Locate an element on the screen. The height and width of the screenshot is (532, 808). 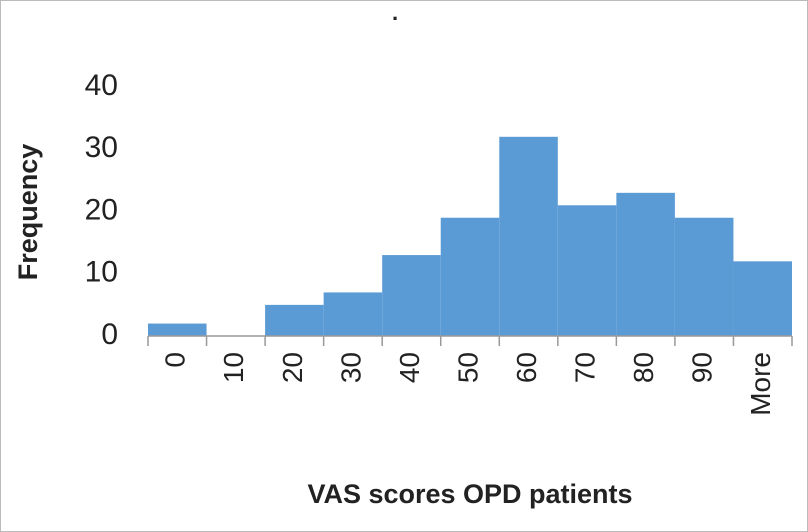
chart-title: . is located at coordinates (395, 12).